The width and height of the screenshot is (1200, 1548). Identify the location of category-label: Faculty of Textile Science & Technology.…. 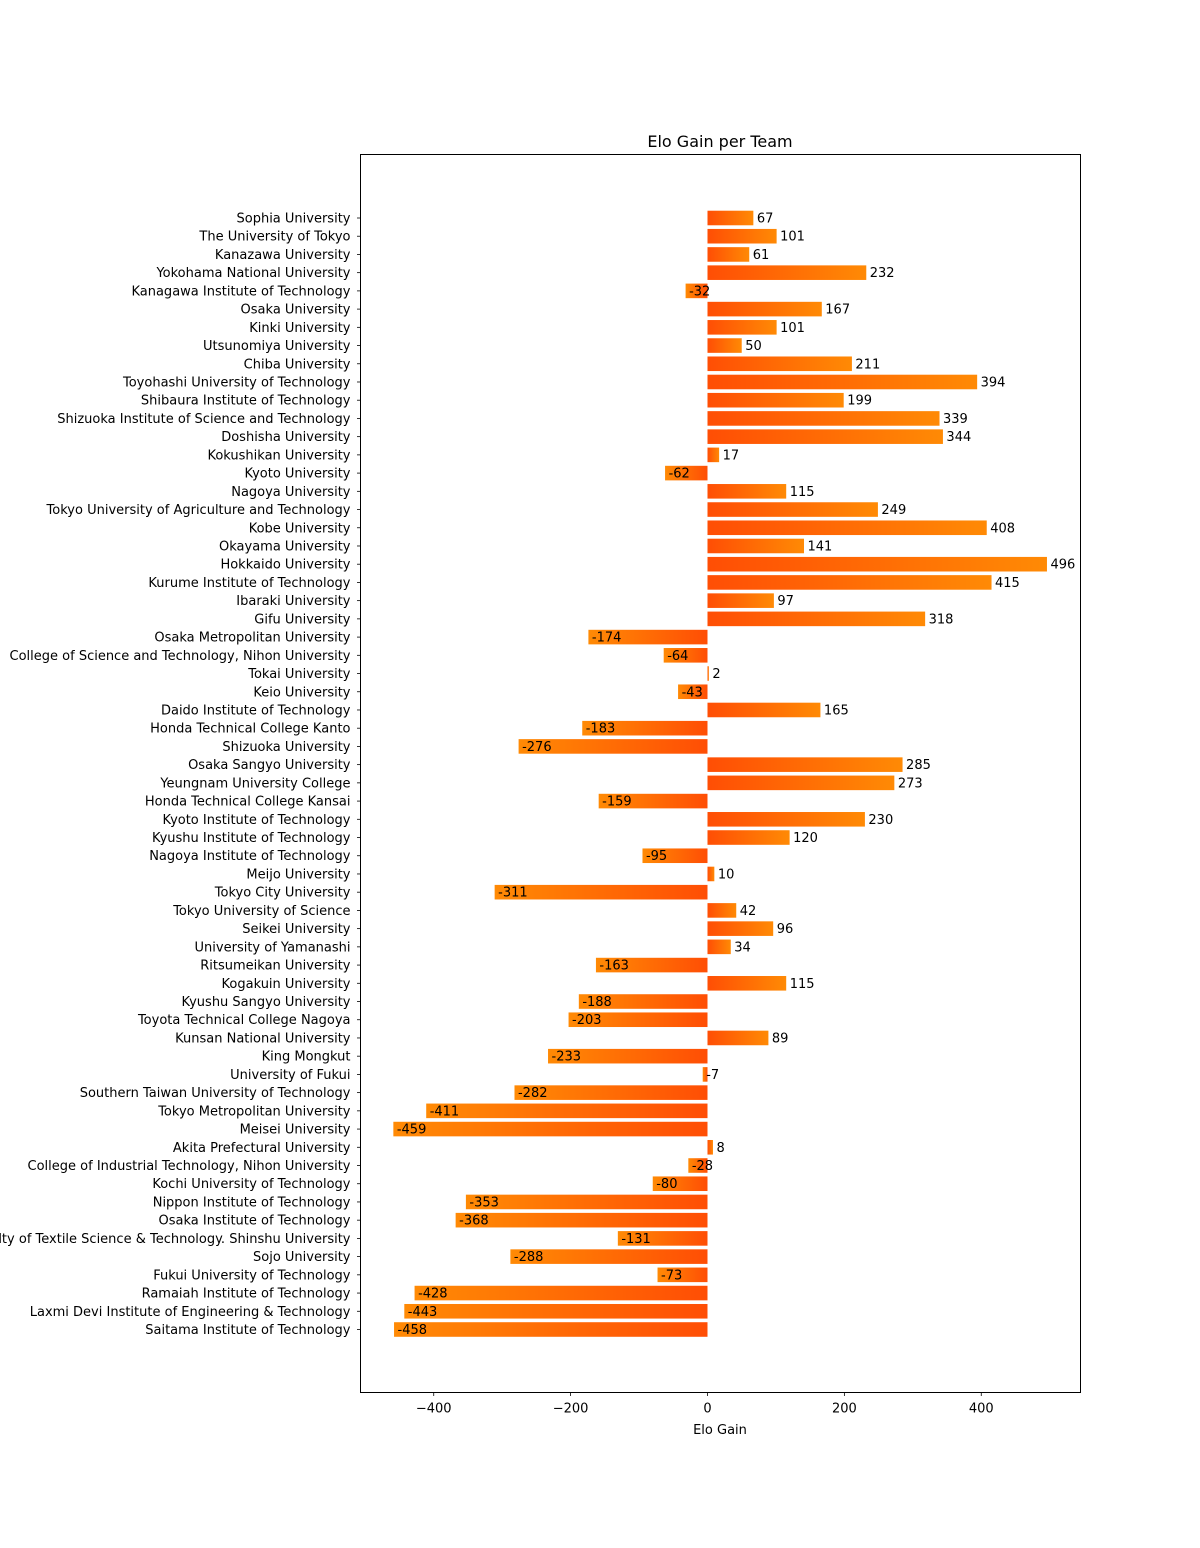
(175, 1239).